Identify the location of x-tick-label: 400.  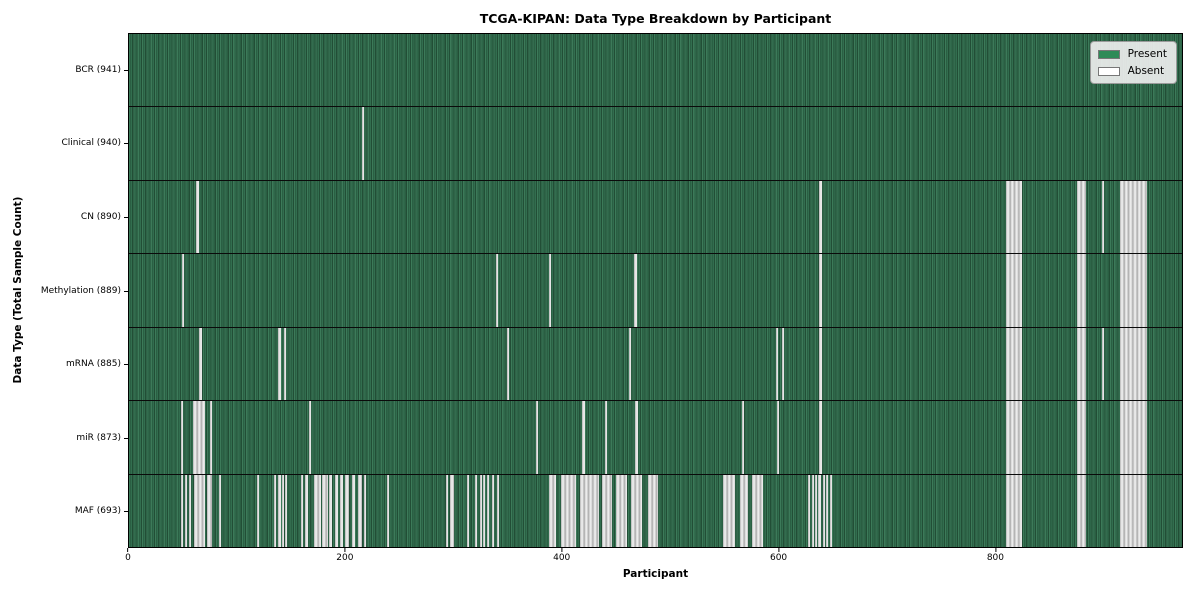
(562, 558).